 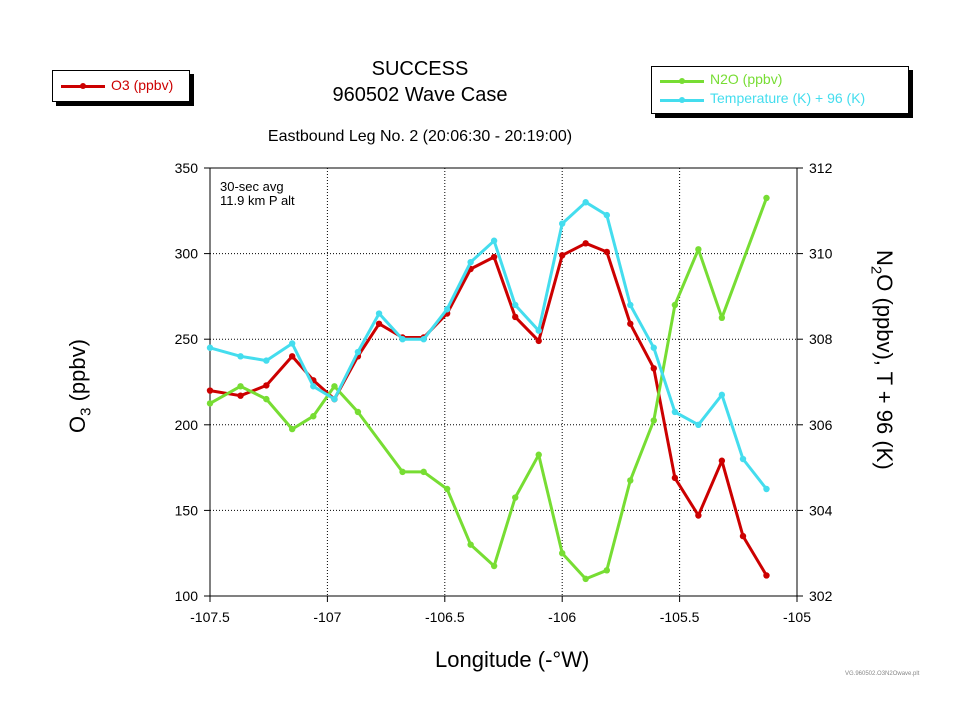 What do you see at coordinates (821, 510) in the screenshot?
I see `y-right-tick-label: 304` at bounding box center [821, 510].